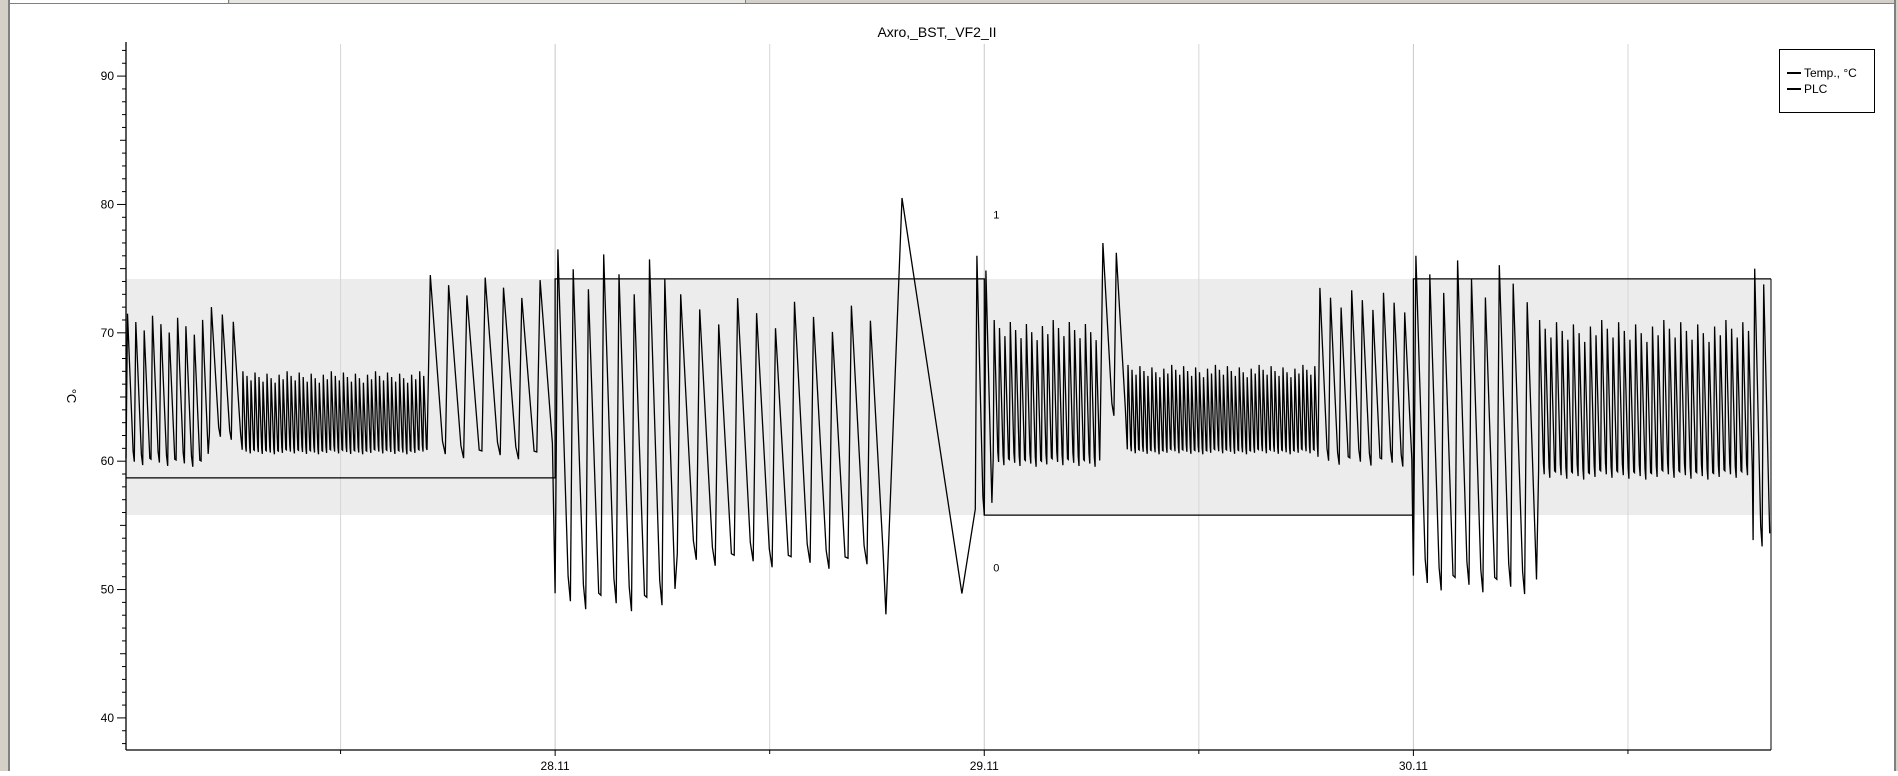 The image size is (1898, 776). I want to click on legend-swatch-plc, so click(1794, 89).